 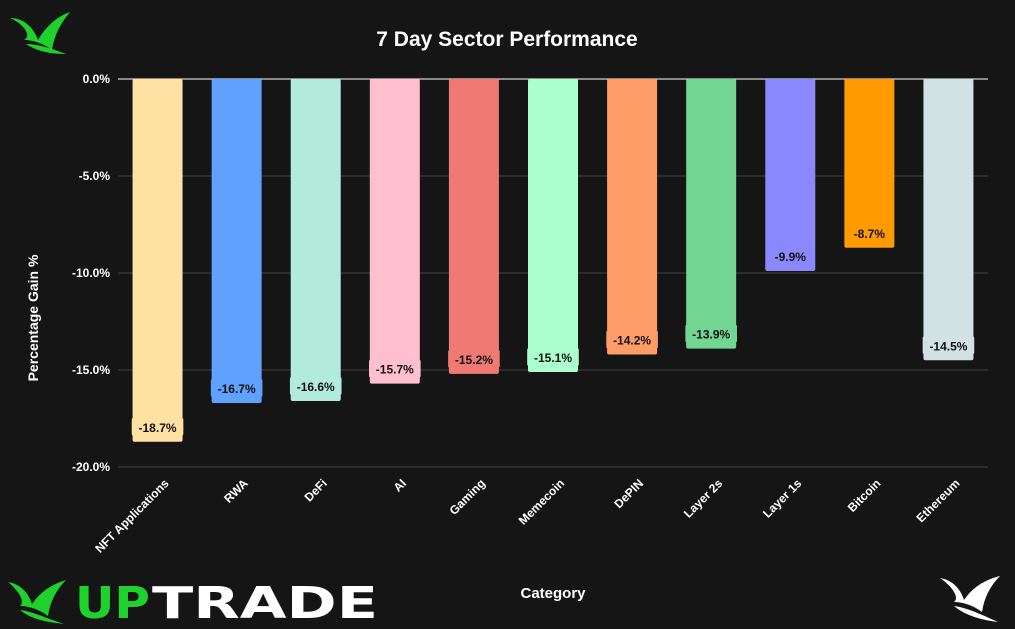 I want to click on y-tick-label: 0.0%, so click(x=97, y=79).